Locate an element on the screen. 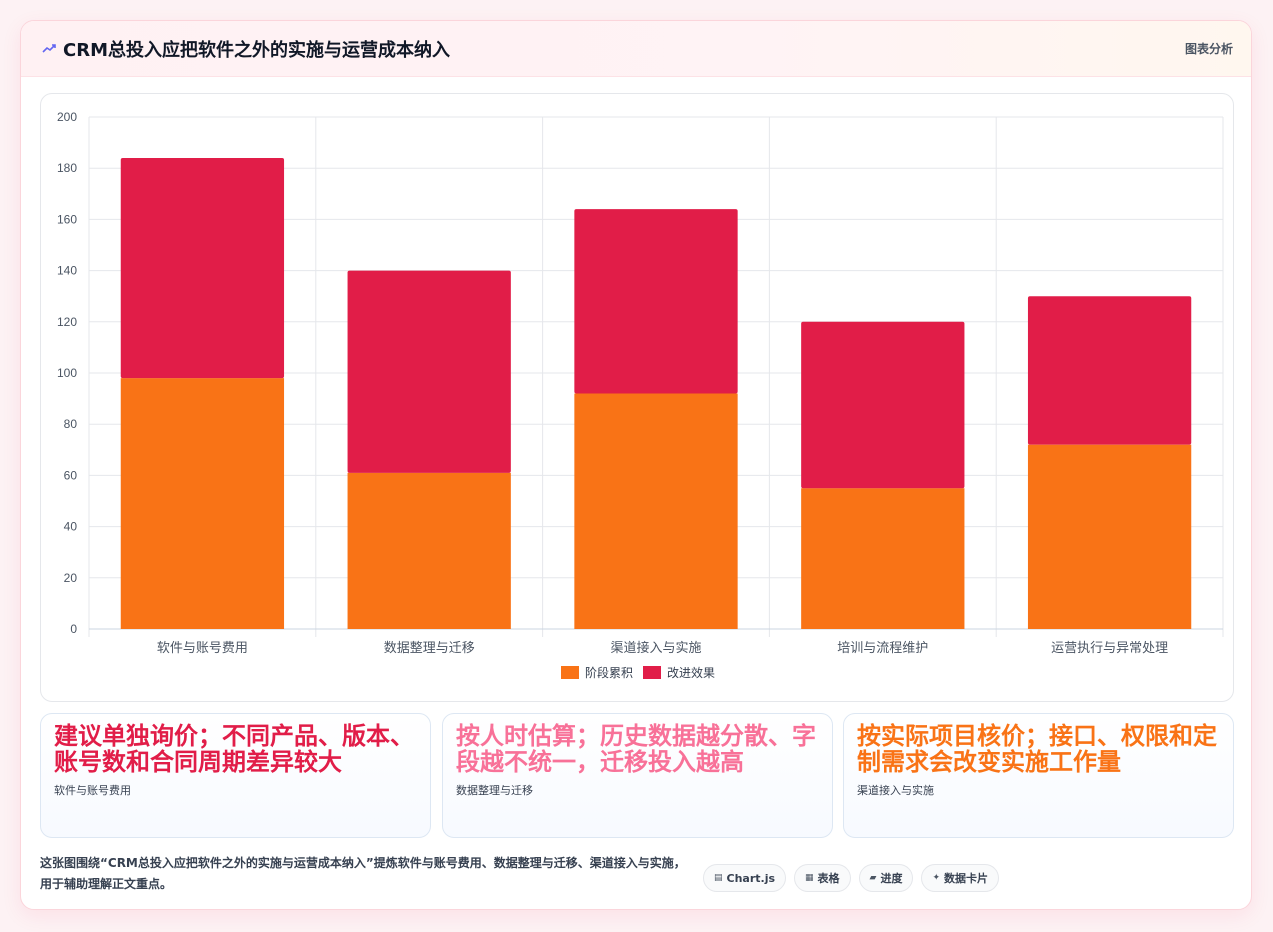  y-tick-label: 40 is located at coordinates (71, 527).